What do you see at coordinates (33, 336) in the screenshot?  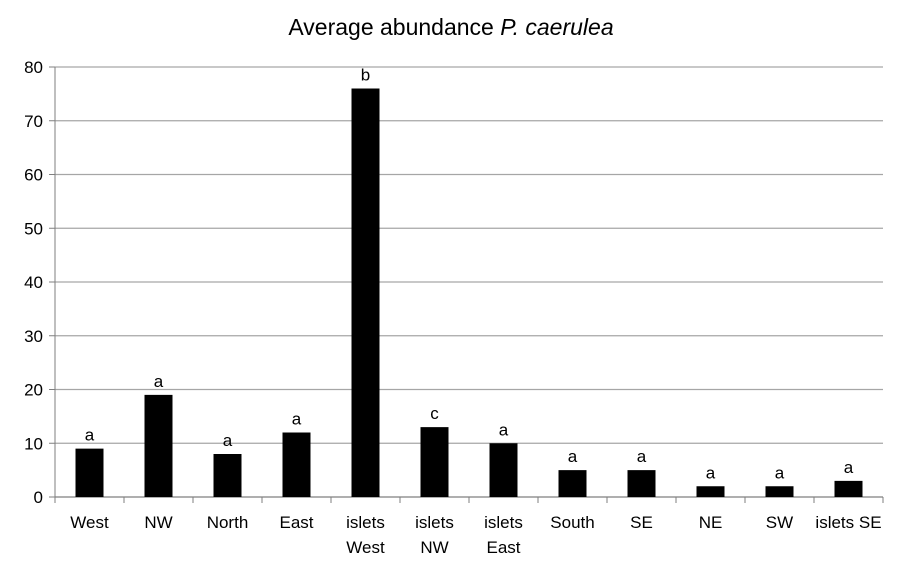 I see `y-tick-label: 30` at bounding box center [33, 336].